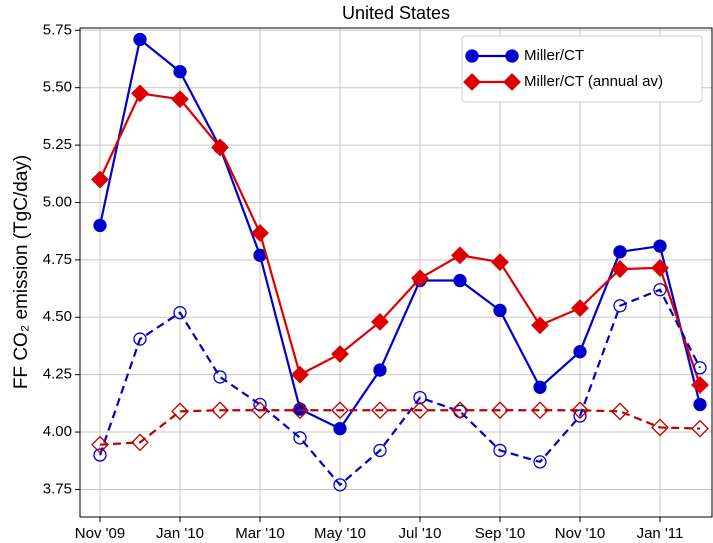 This screenshot has width=713, height=543. Describe the element at coordinates (340, 533) in the screenshot. I see `x-tick-label: May '10` at that location.